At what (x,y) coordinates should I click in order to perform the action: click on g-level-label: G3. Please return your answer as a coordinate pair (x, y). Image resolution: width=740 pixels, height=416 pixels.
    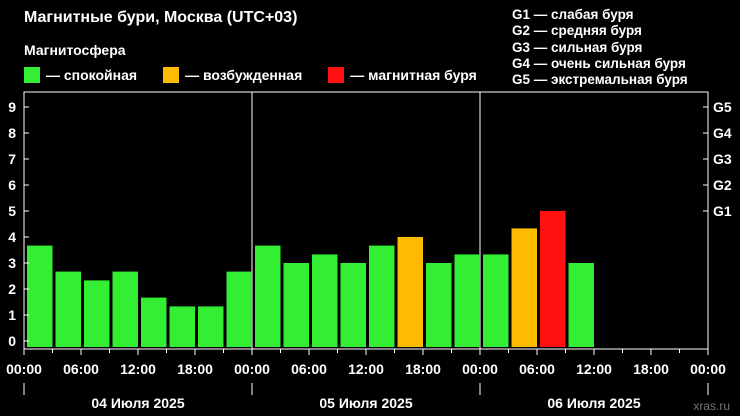
    Looking at the image, I should click on (722, 159).